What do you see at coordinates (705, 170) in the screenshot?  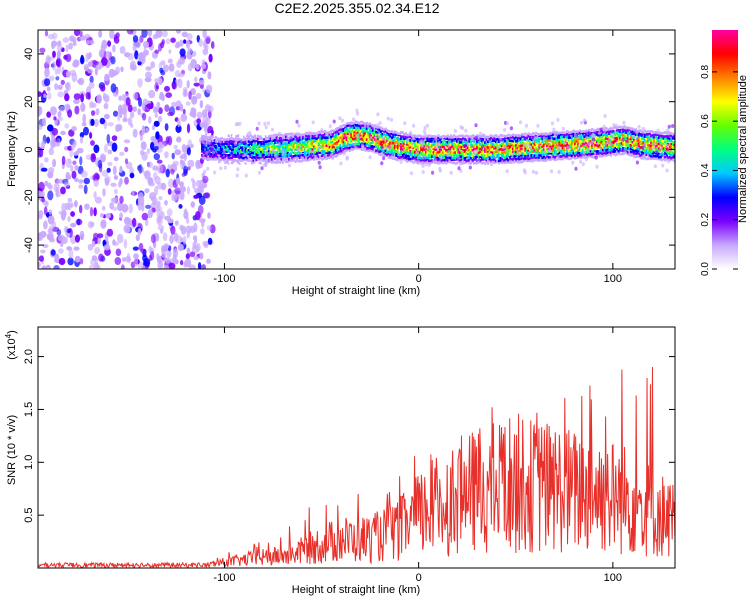 I see `colorbar-tick-label: 0.4` at bounding box center [705, 170].